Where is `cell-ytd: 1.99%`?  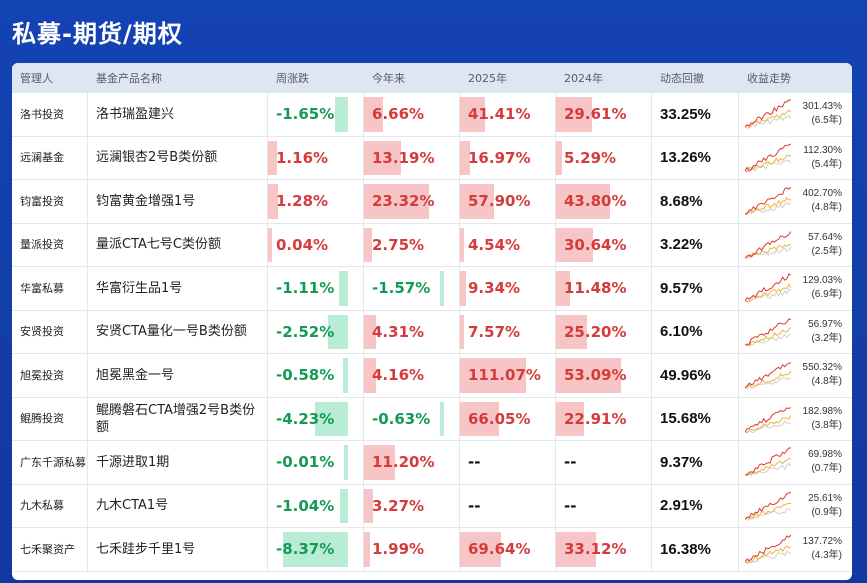 cell-ytd: 1.99% is located at coordinates (412, 549).